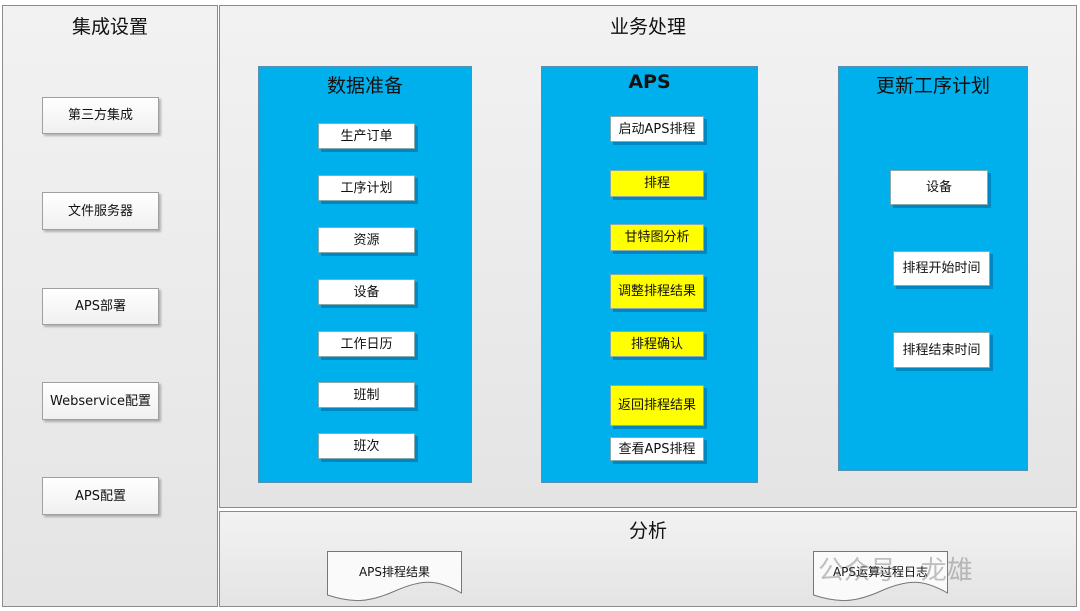 This screenshot has height=611, width=1080. I want to click on file-server-button: 文件服务器, so click(100, 211).